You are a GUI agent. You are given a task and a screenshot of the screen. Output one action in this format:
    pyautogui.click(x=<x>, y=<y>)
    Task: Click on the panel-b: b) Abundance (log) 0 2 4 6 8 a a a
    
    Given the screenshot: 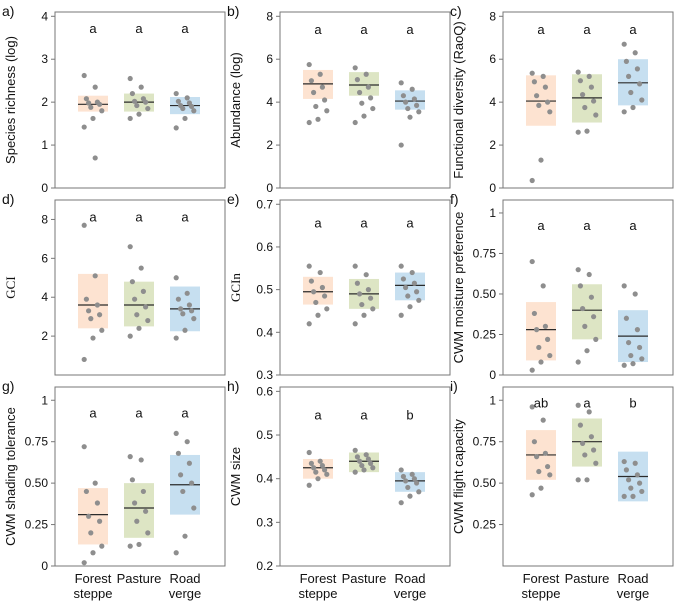 What is the action you would take?
    pyautogui.click(x=339, y=99)
    